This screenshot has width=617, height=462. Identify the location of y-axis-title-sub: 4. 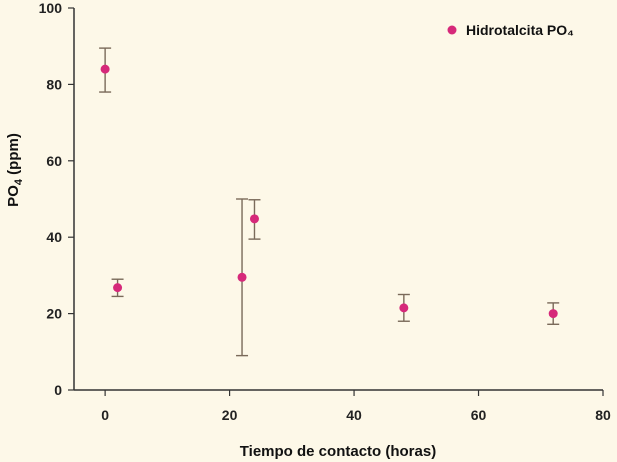
(19, 181).